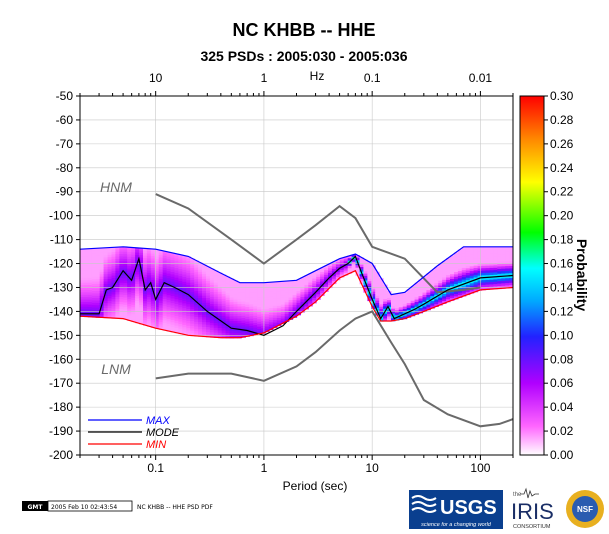 This screenshot has width=609, height=534. Describe the element at coordinates (156, 445) in the screenshot. I see `legend-min-label: MIN` at that location.